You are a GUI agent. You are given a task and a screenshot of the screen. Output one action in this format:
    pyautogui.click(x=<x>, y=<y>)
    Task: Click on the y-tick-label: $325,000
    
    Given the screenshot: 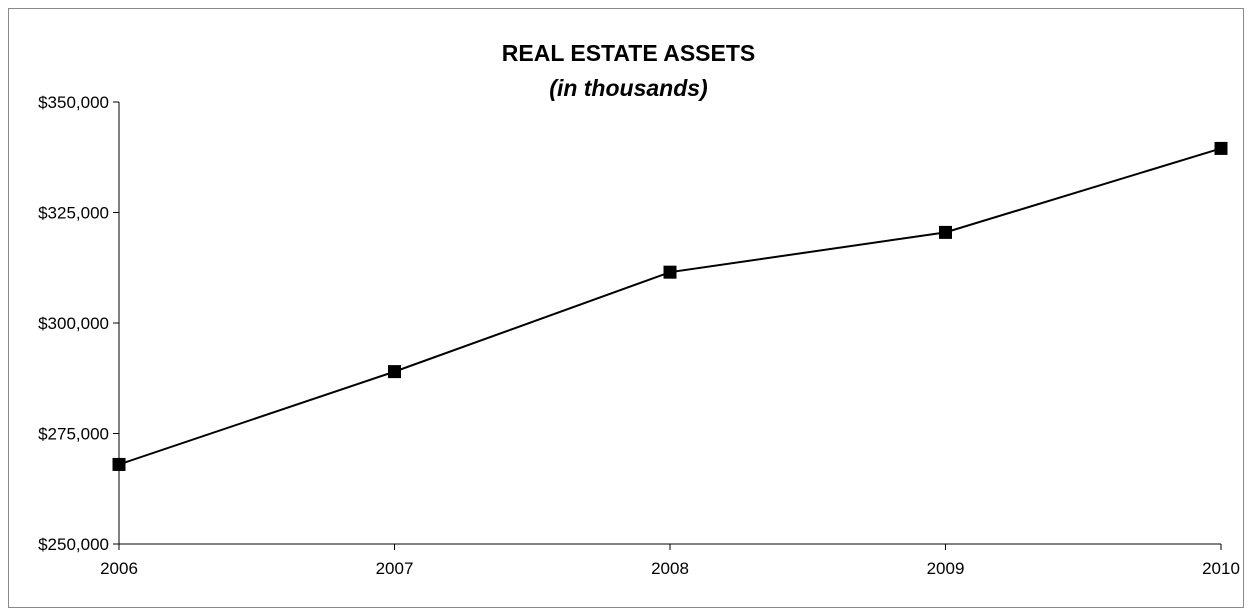 What is the action you would take?
    pyautogui.click(x=73, y=213)
    